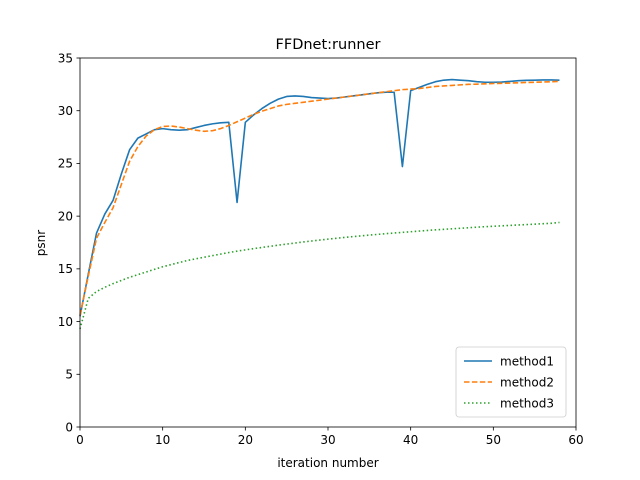 The image size is (640, 480). What do you see at coordinates (65, 269) in the screenshot?
I see `y-tick-label: 15` at bounding box center [65, 269].